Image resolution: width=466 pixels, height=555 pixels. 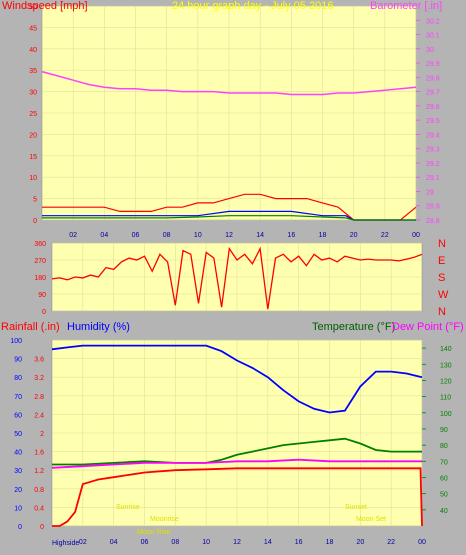 What do you see at coordinates (444, 462) in the screenshot?
I see `temperature-tick-label: 70` at bounding box center [444, 462].